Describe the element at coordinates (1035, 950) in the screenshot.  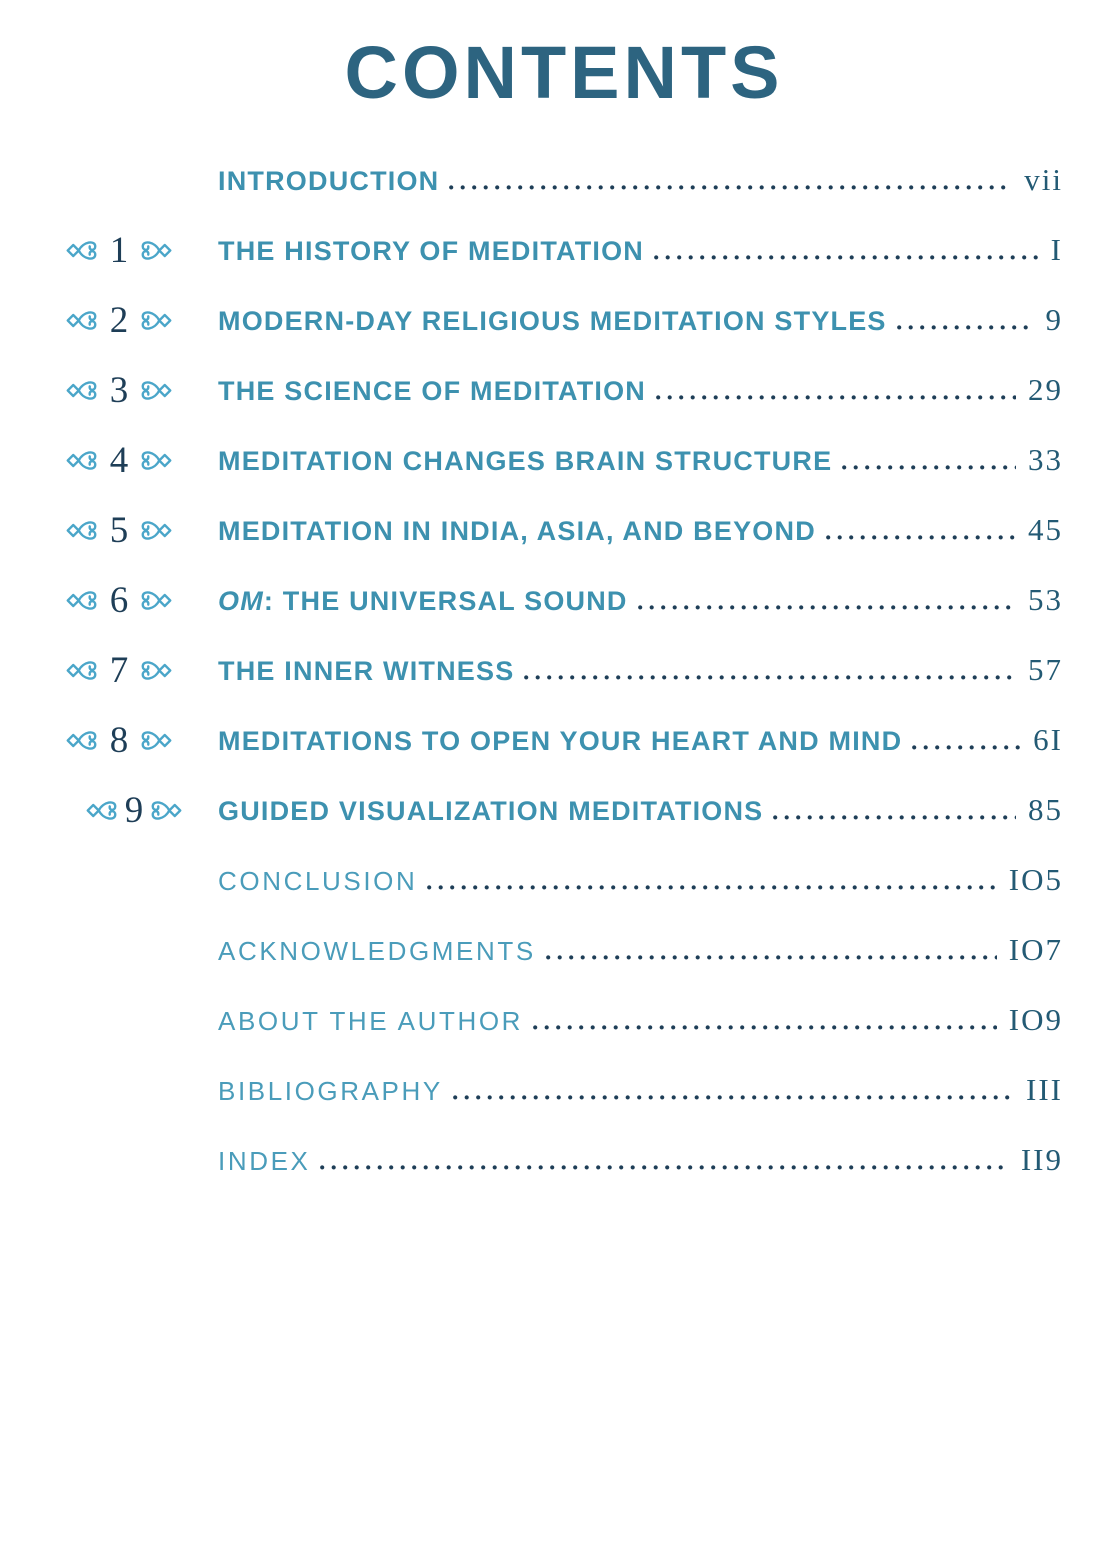
I see `page-number: IO7` at that location.